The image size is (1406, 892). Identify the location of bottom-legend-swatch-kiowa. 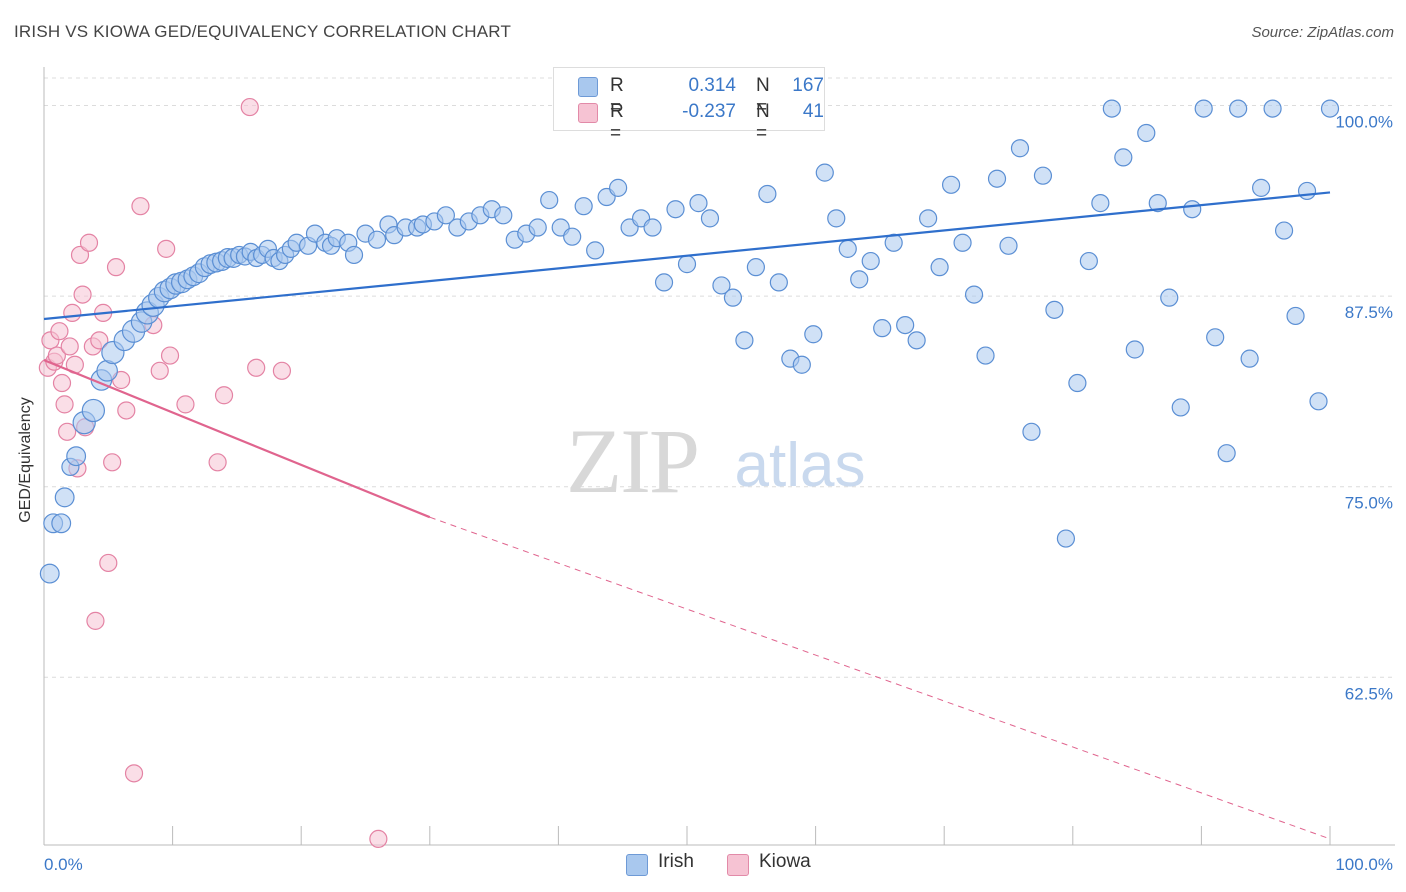
(738, 865).